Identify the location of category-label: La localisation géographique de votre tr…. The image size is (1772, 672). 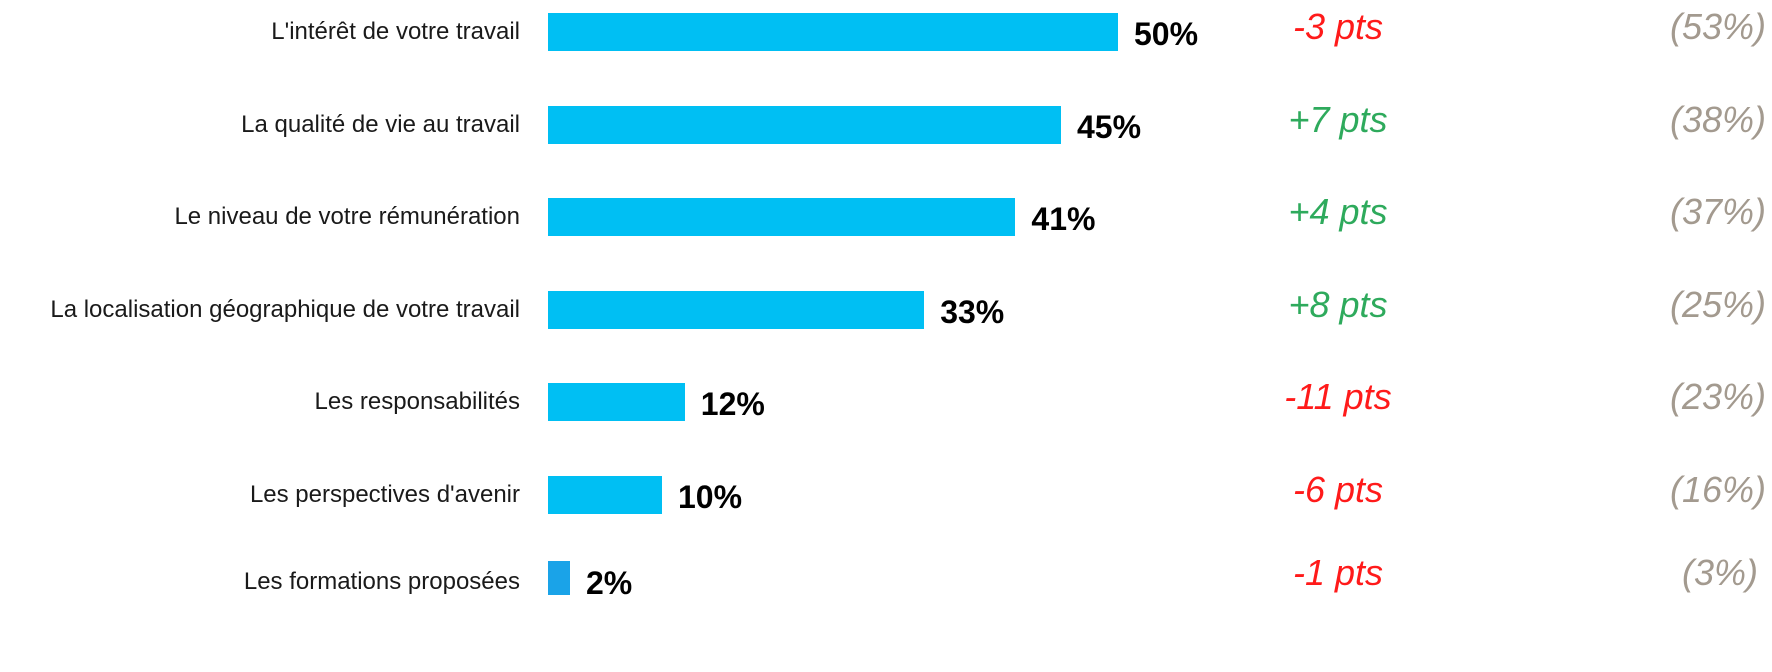
(285, 309).